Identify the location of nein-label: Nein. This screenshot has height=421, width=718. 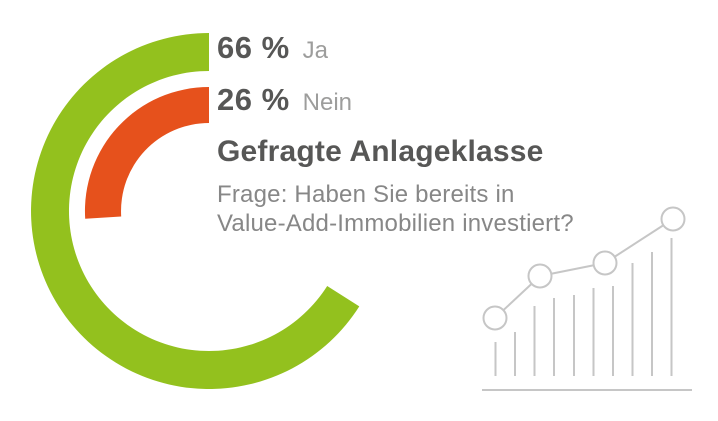
(327, 102).